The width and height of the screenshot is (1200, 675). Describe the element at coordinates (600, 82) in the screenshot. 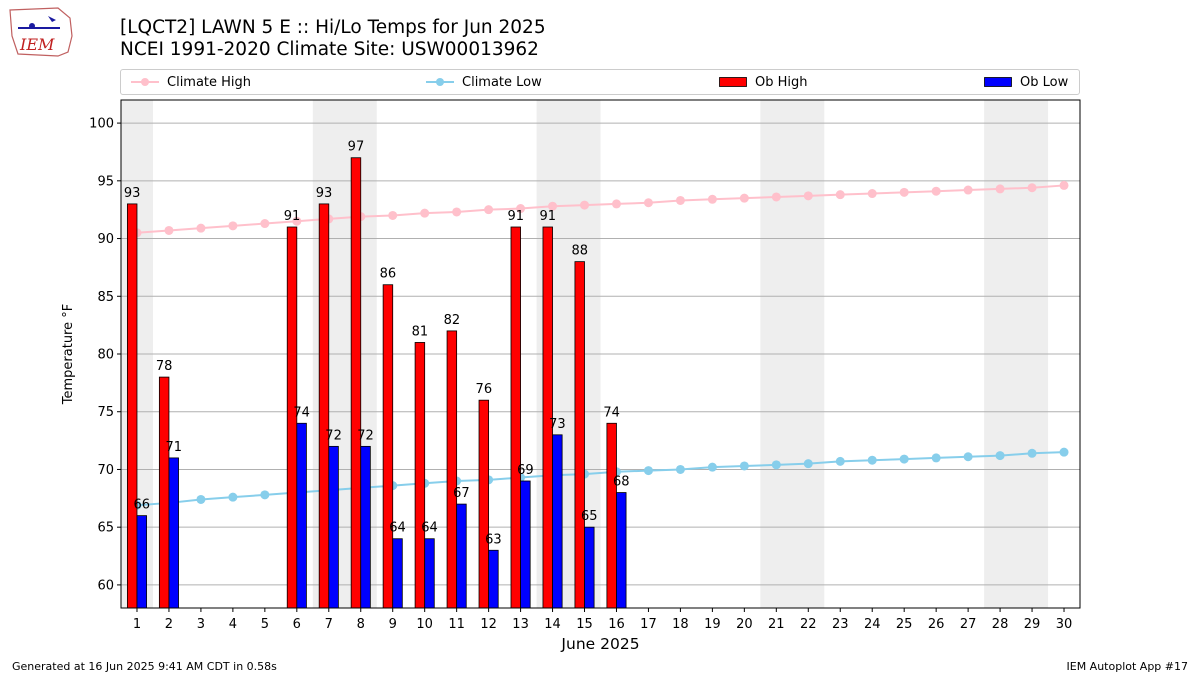

I see `chart-legend: Climate High Climate Low Ob High Ob Low` at that location.